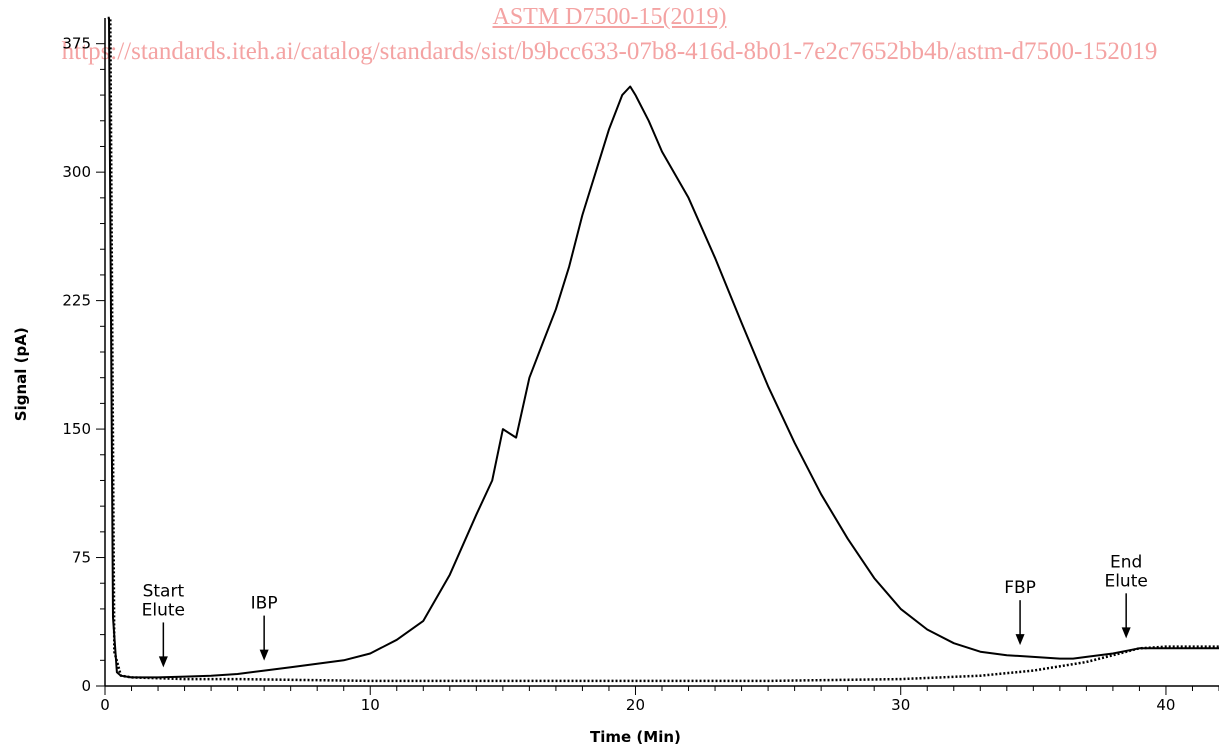 The width and height of the screenshot is (1219, 748). Describe the element at coordinates (900, 705) in the screenshot. I see `x-tick-label: 30` at that location.